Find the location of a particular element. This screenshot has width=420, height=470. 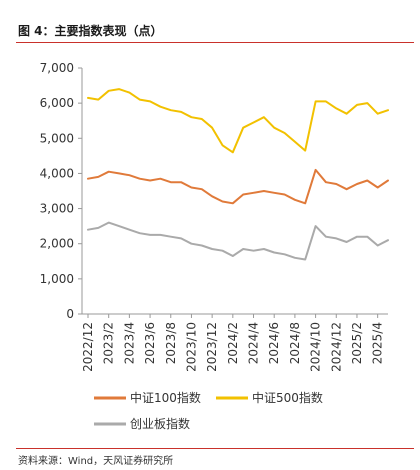

y-tick-label: 3,000 is located at coordinates (57, 209).